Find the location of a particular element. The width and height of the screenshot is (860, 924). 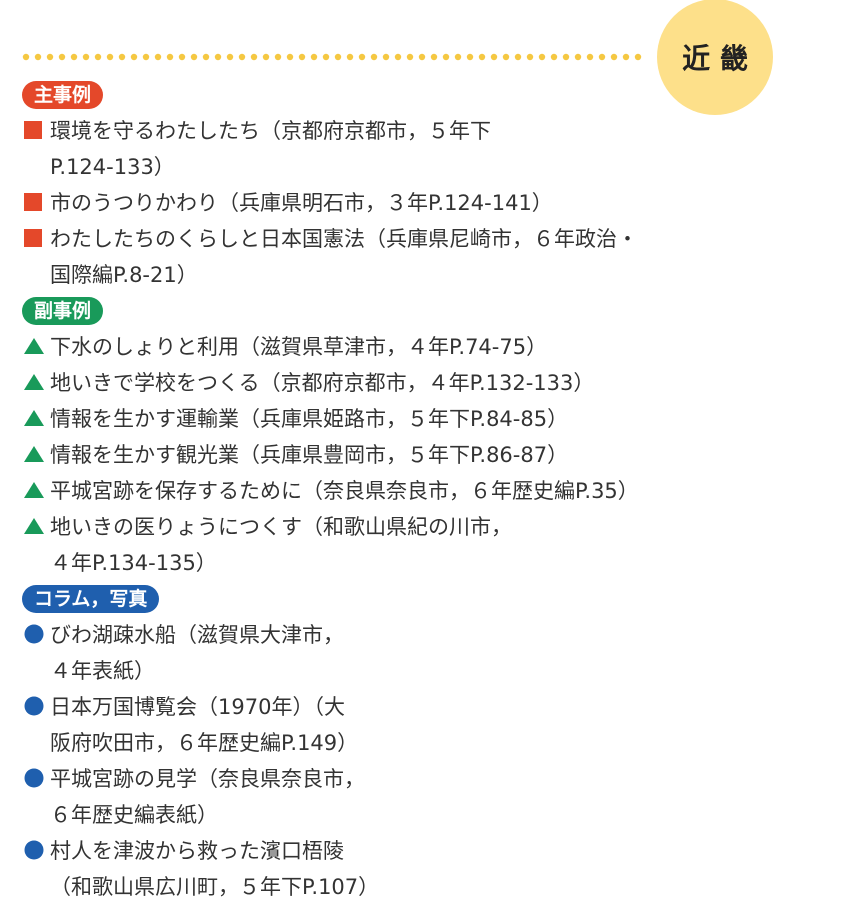

item-text: 環境を守るわたしたち（京都府京都市，５年下 is located at coordinates (270, 131).